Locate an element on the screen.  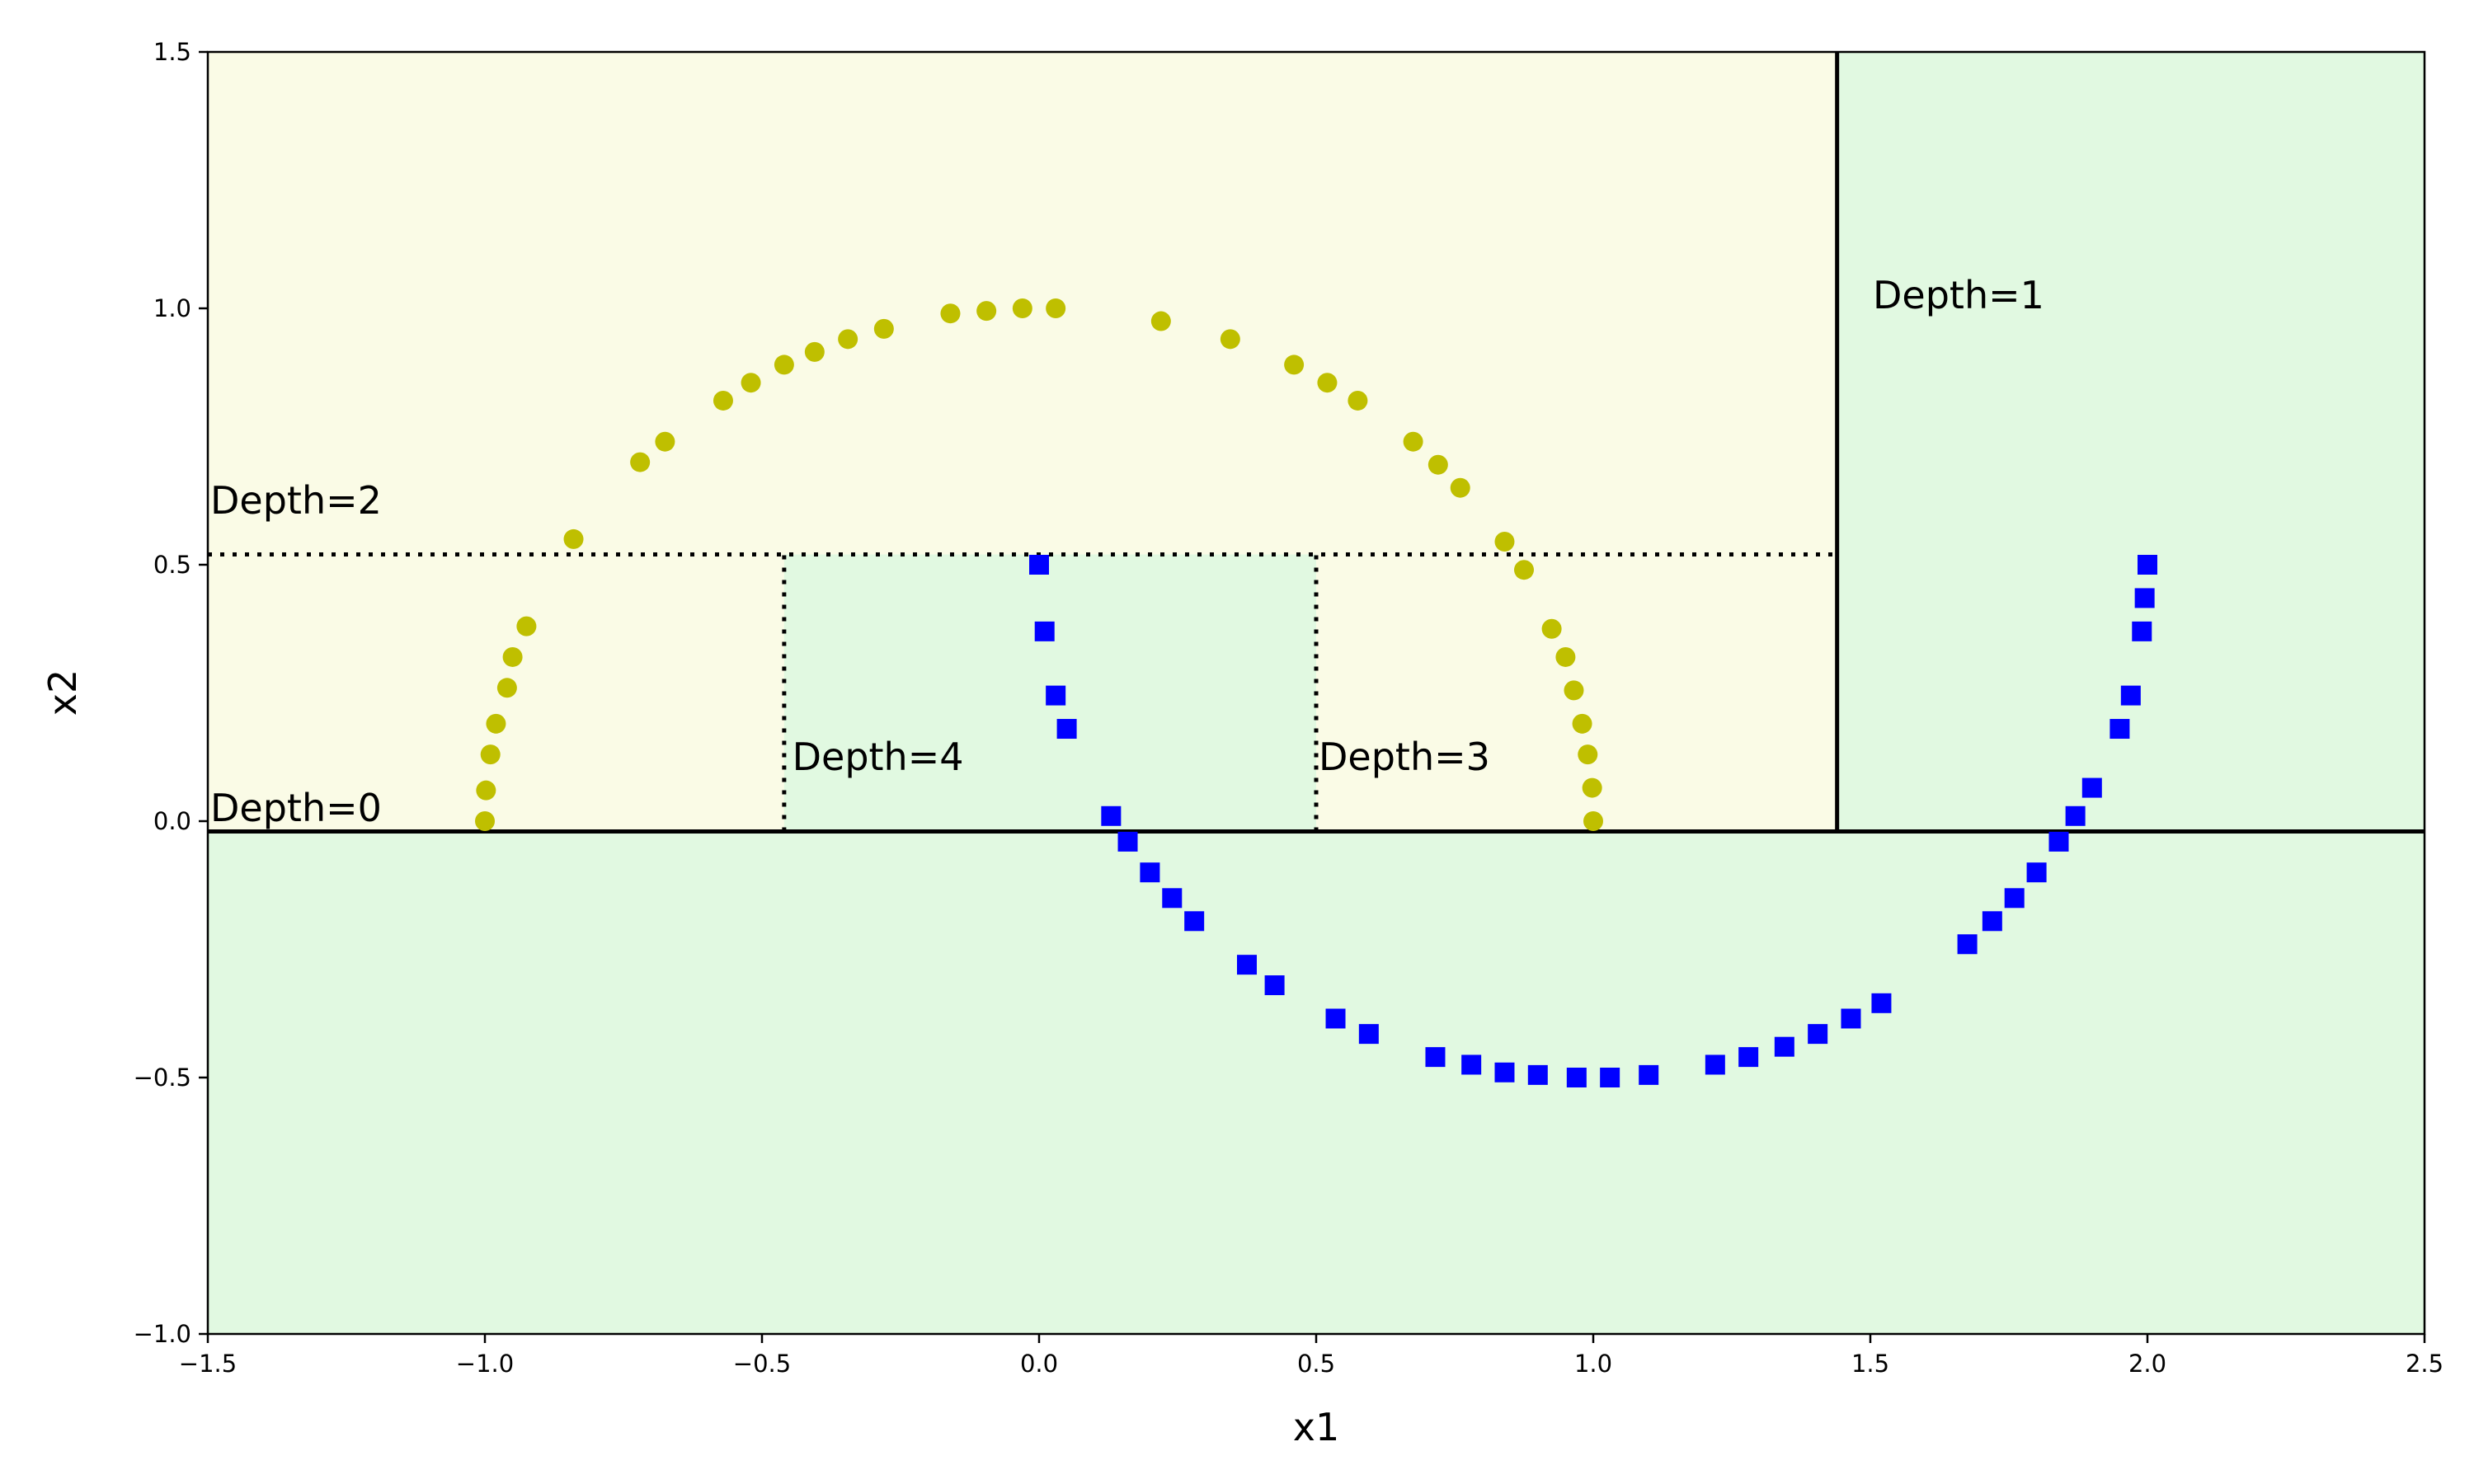
annotation-depth-3: Depth=3 is located at coordinates (1404, 757).